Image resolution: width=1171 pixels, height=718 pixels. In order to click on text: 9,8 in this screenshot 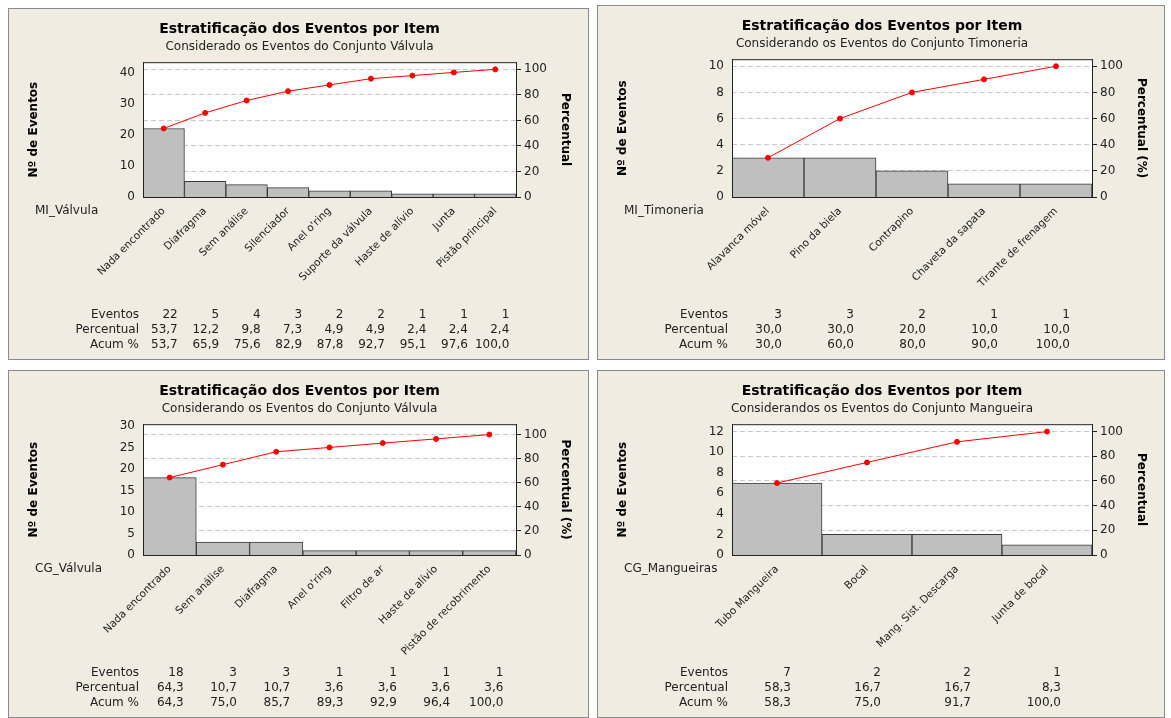, I will do `click(251, 329)`.